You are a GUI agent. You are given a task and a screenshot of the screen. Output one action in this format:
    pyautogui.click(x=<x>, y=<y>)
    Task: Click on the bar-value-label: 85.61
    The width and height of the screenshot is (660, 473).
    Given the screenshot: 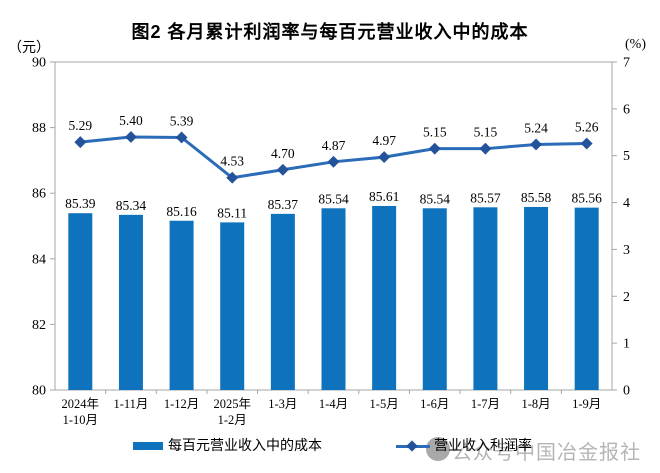 What is the action you would take?
    pyautogui.click(x=384, y=196)
    